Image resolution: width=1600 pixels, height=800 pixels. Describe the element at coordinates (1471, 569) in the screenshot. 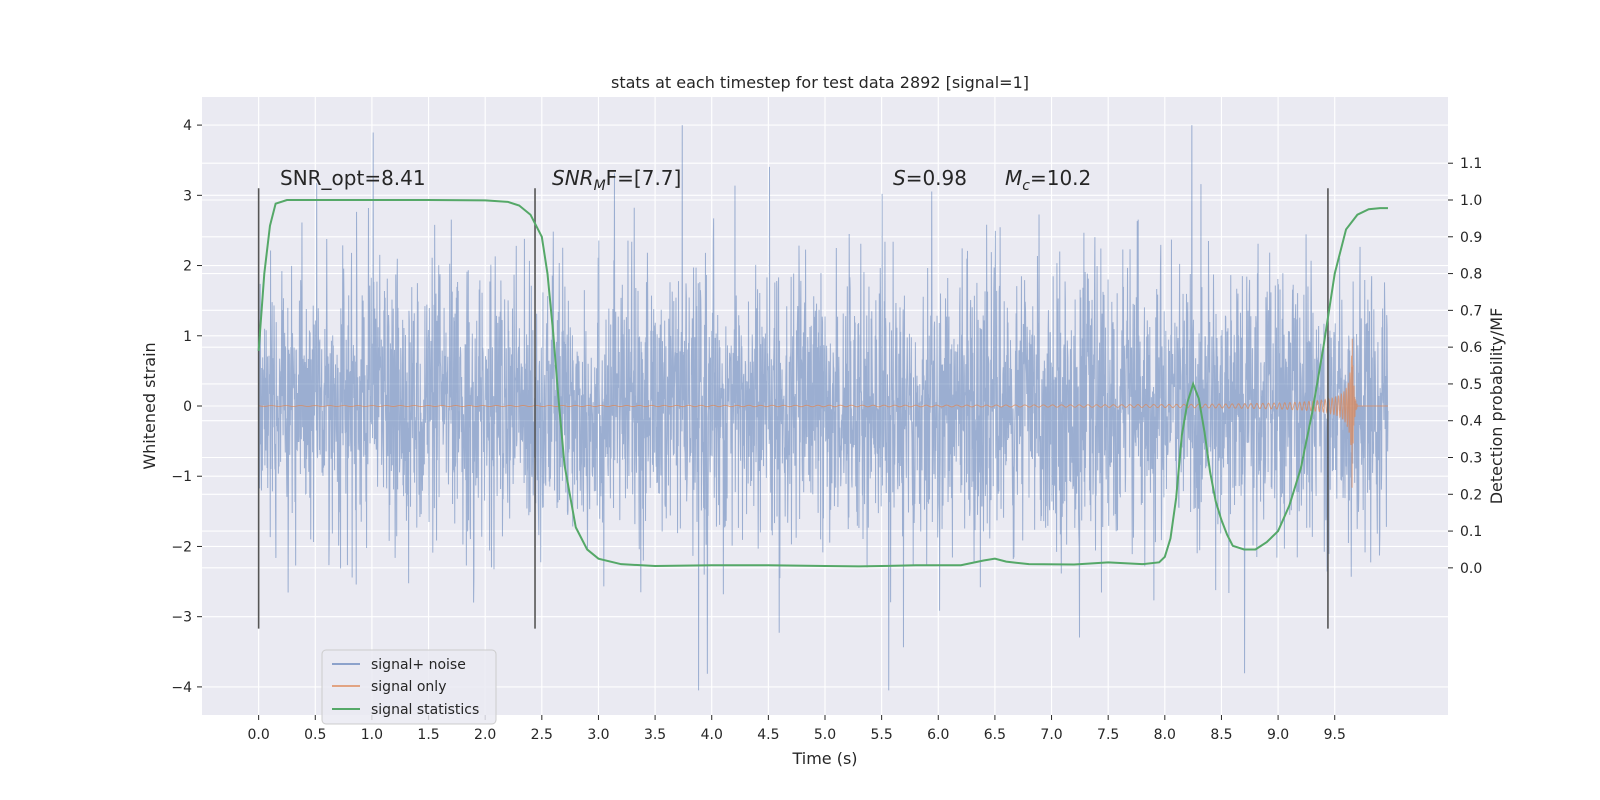

I see `y-right-tick-label: 0.0` at that location.